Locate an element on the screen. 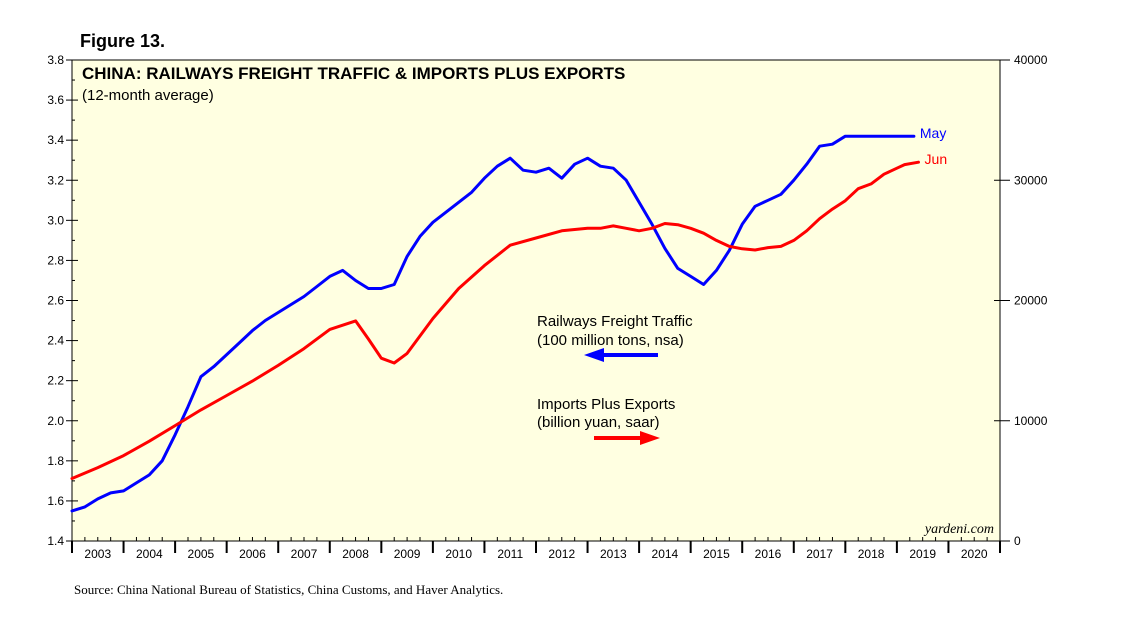 The height and width of the screenshot is (621, 1138). x-tick-label: 2013 is located at coordinates (613, 554).